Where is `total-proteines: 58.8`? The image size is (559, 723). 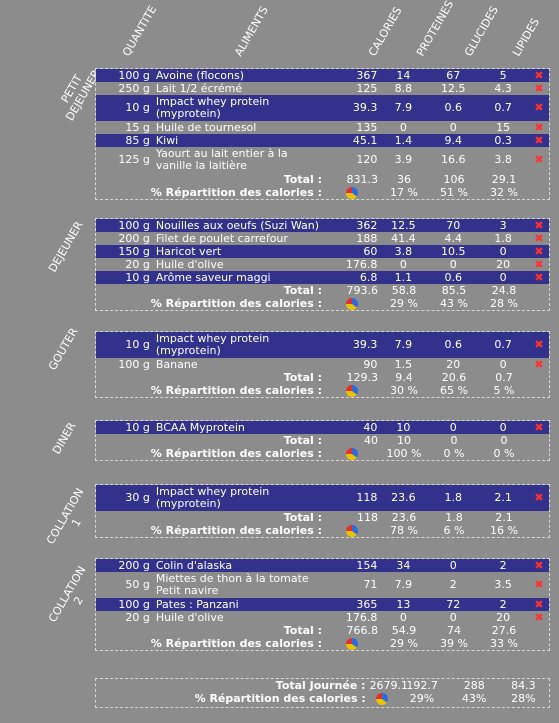
total-proteines: 58.8 is located at coordinates (404, 290).